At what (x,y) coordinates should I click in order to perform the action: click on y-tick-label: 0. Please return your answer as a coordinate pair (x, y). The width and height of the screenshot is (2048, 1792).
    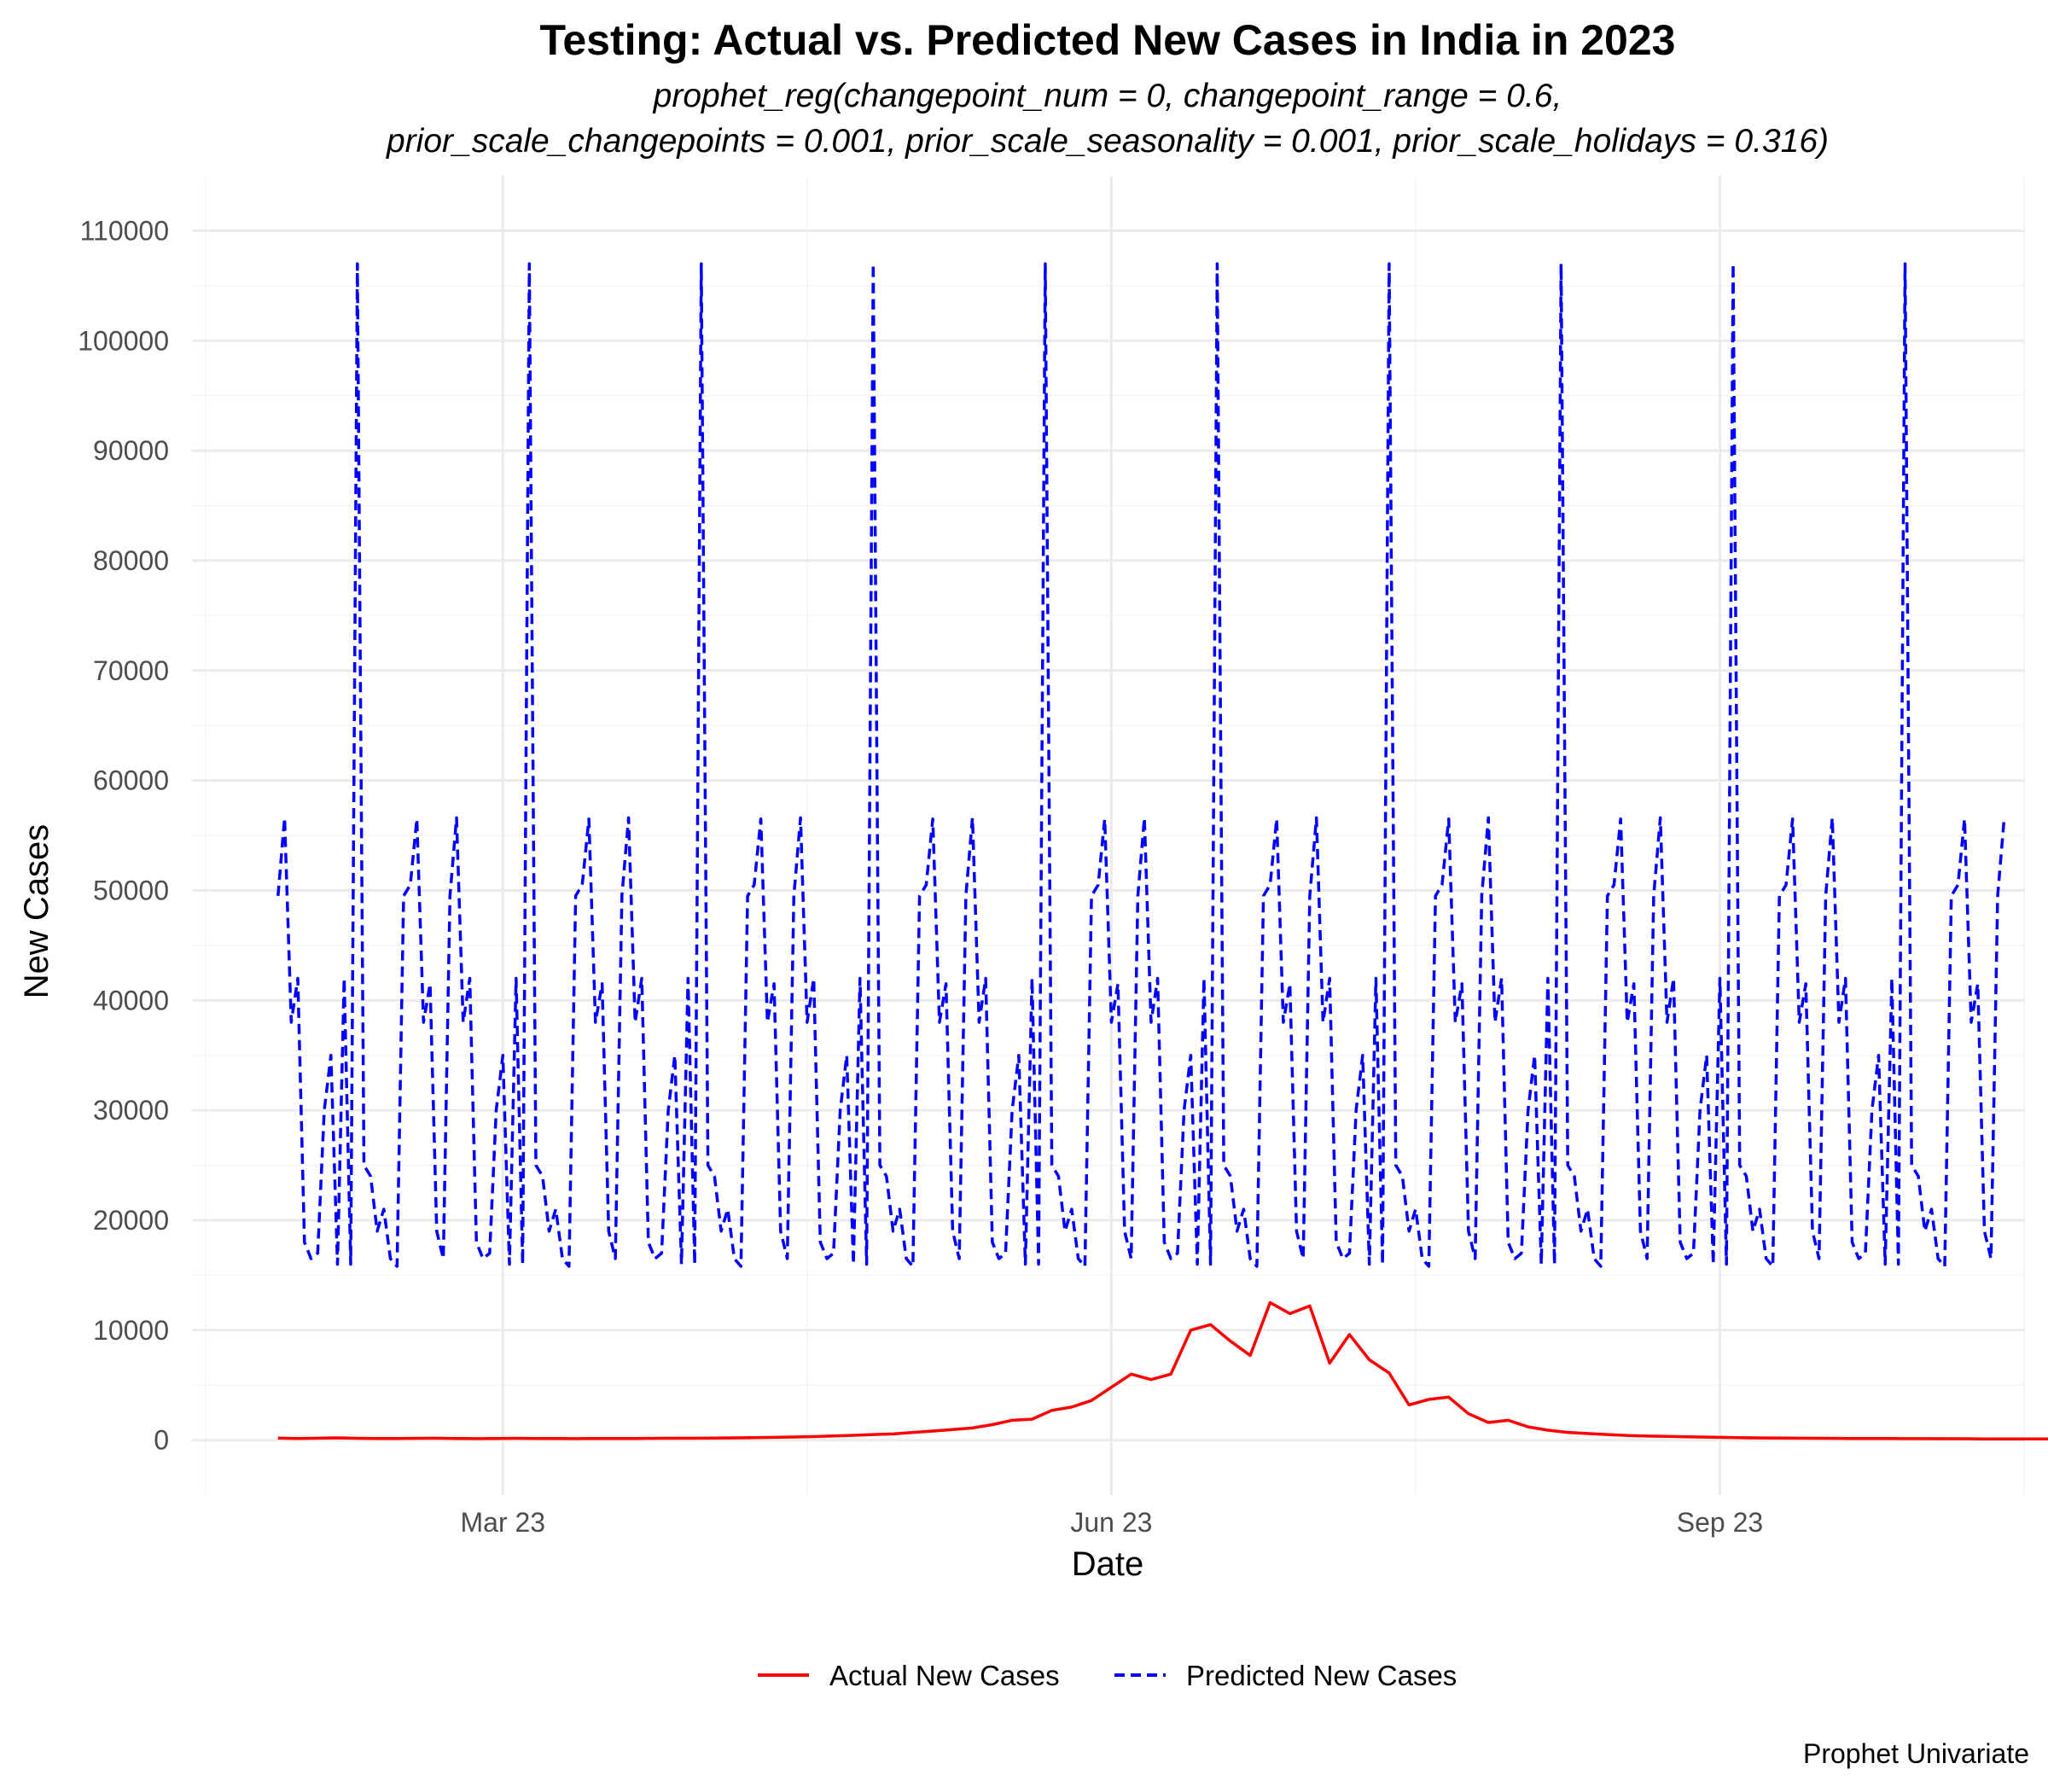
    Looking at the image, I should click on (161, 1440).